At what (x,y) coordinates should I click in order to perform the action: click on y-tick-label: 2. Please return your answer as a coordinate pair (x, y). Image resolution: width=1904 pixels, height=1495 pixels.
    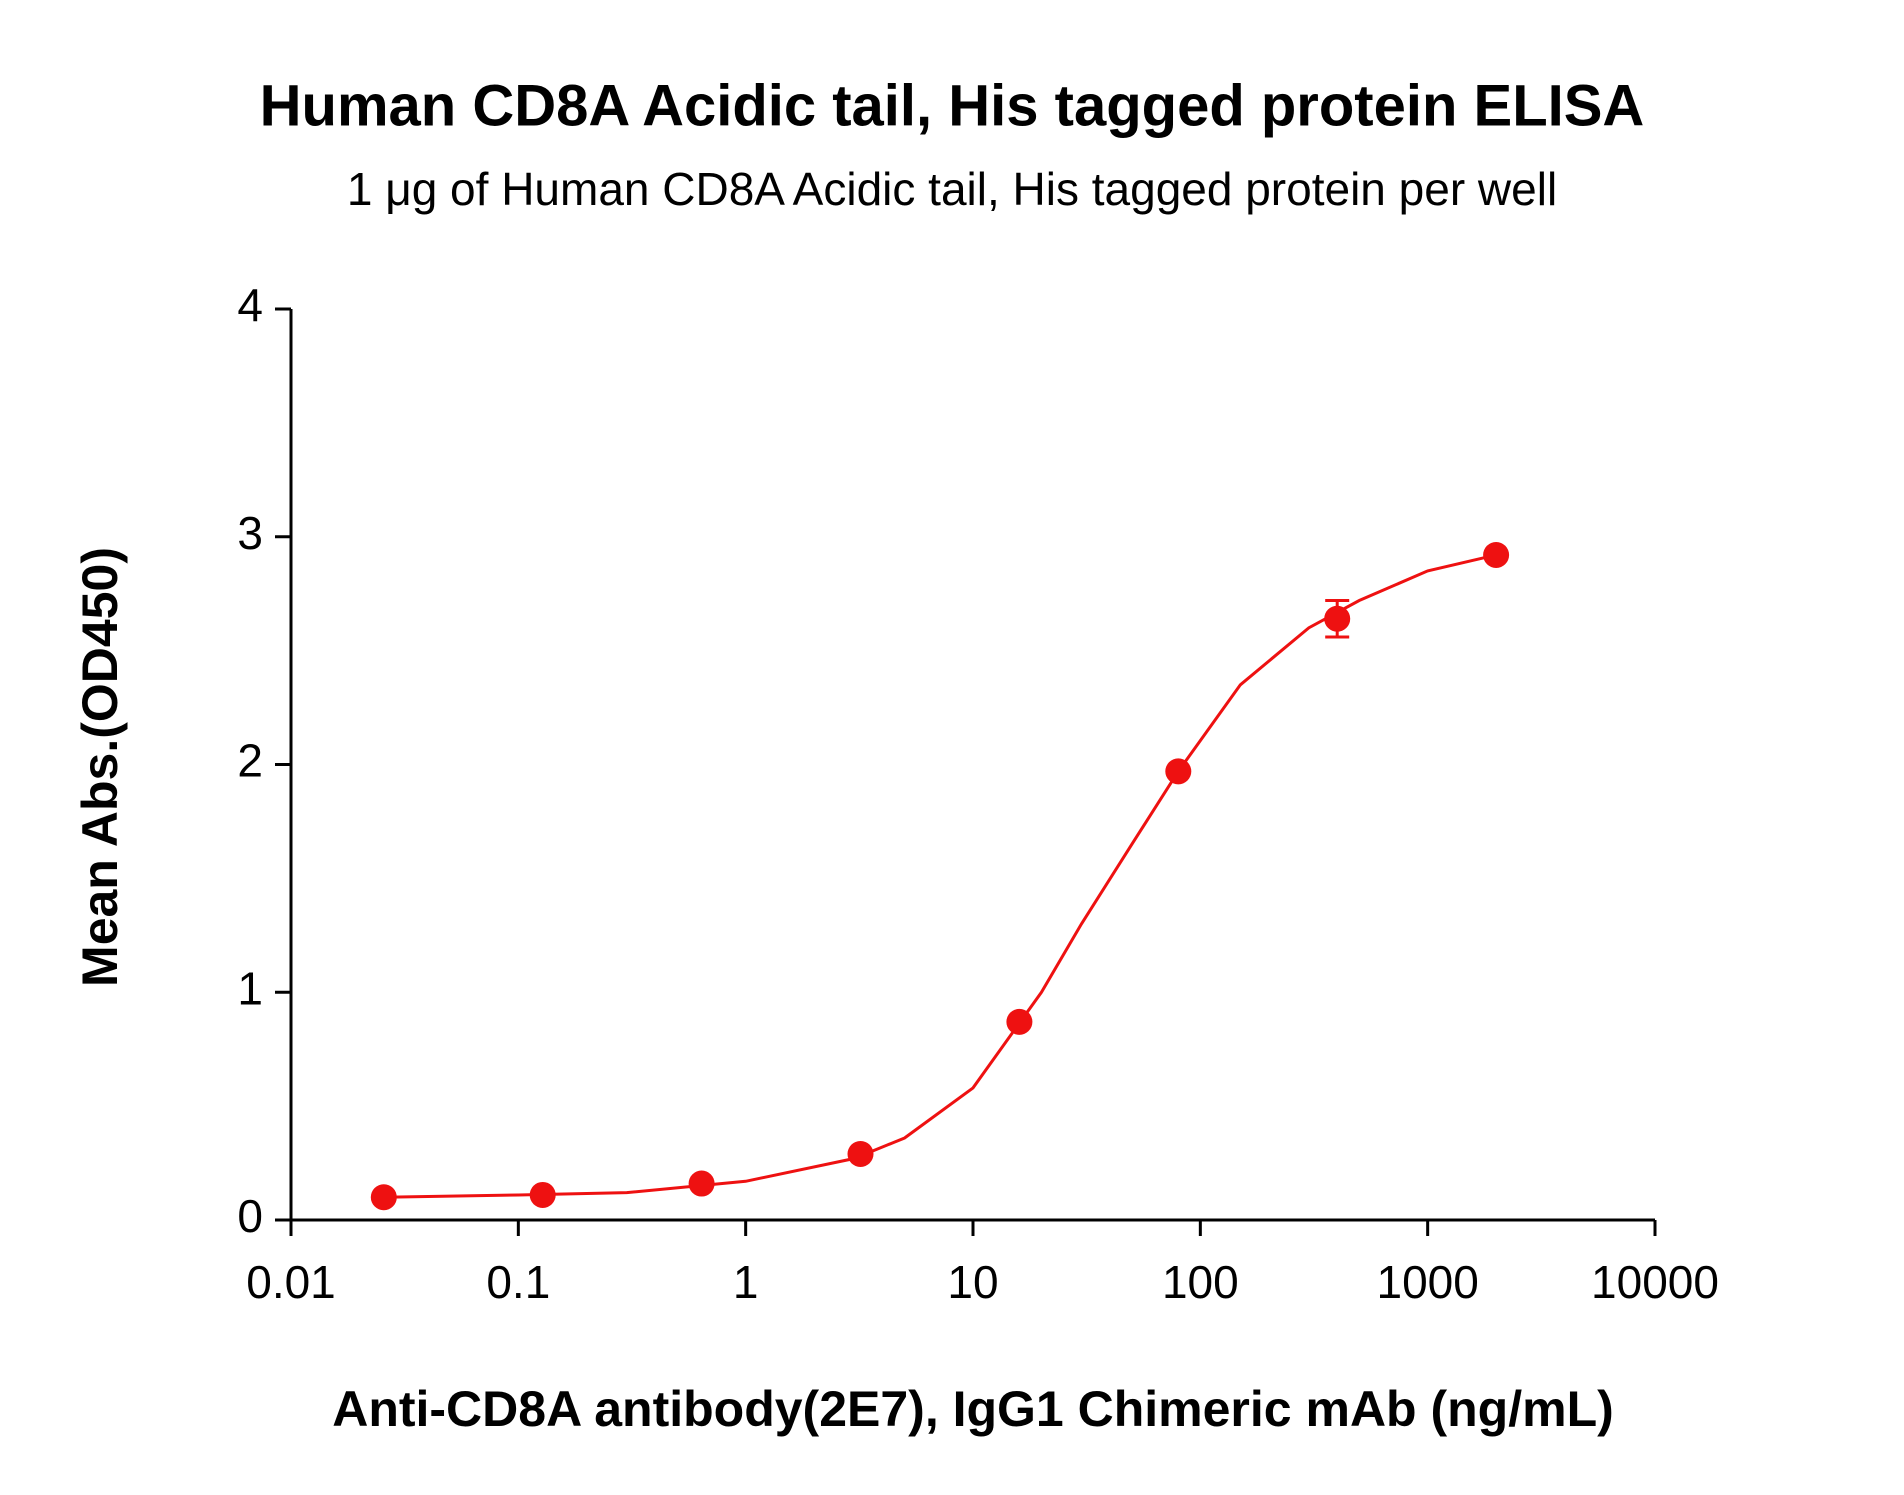
    Looking at the image, I should click on (250, 761).